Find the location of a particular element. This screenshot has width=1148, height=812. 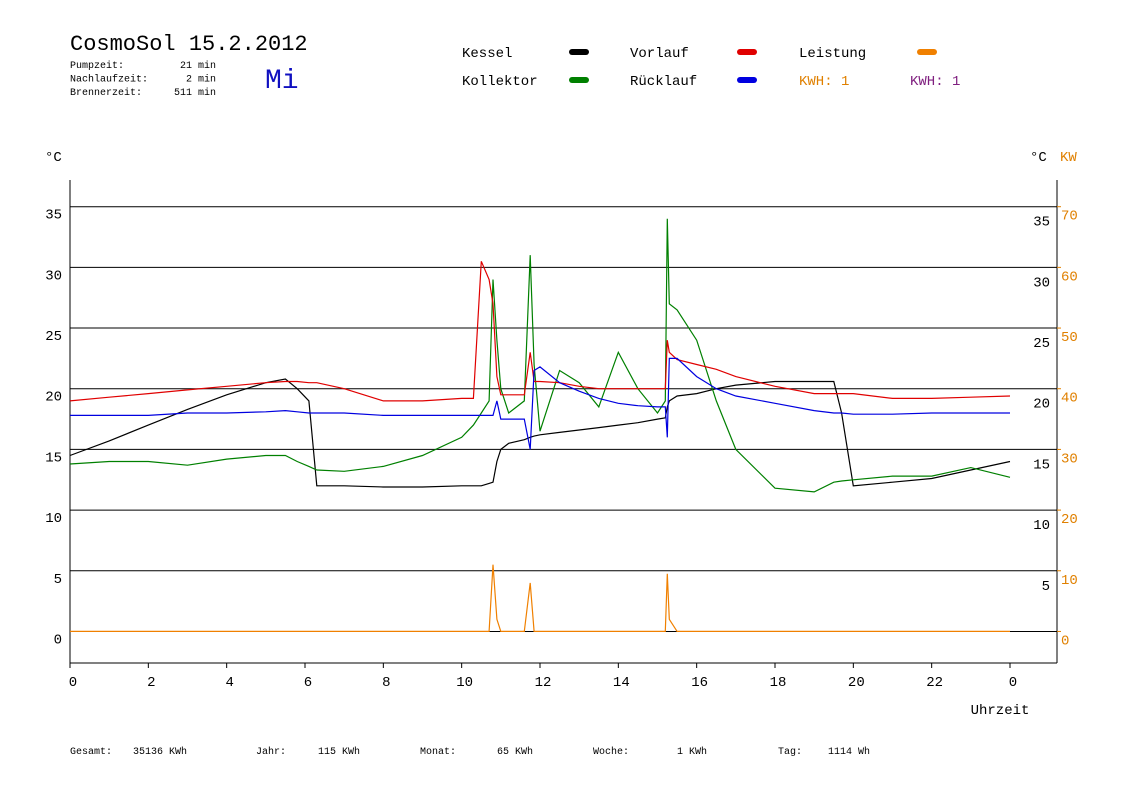

total-value: 115 KWh is located at coordinates (339, 752).